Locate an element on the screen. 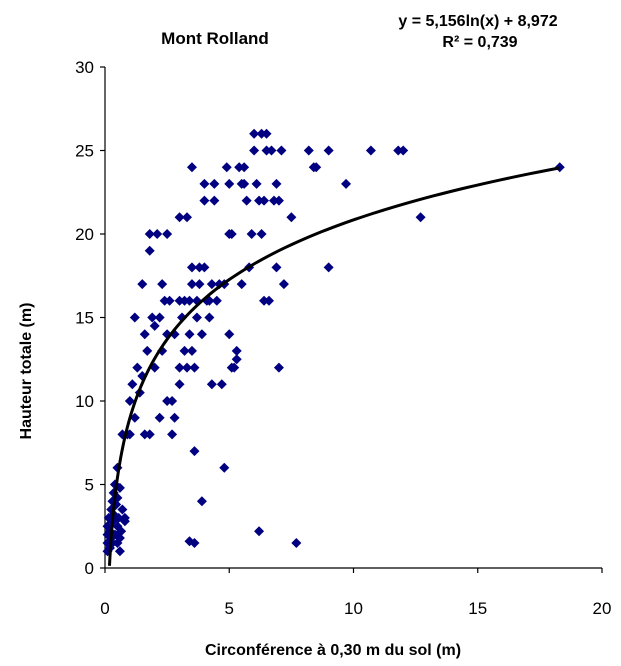 Image resolution: width=621 pixels, height=666 pixels. x-tick-label: 20 is located at coordinates (602, 608).